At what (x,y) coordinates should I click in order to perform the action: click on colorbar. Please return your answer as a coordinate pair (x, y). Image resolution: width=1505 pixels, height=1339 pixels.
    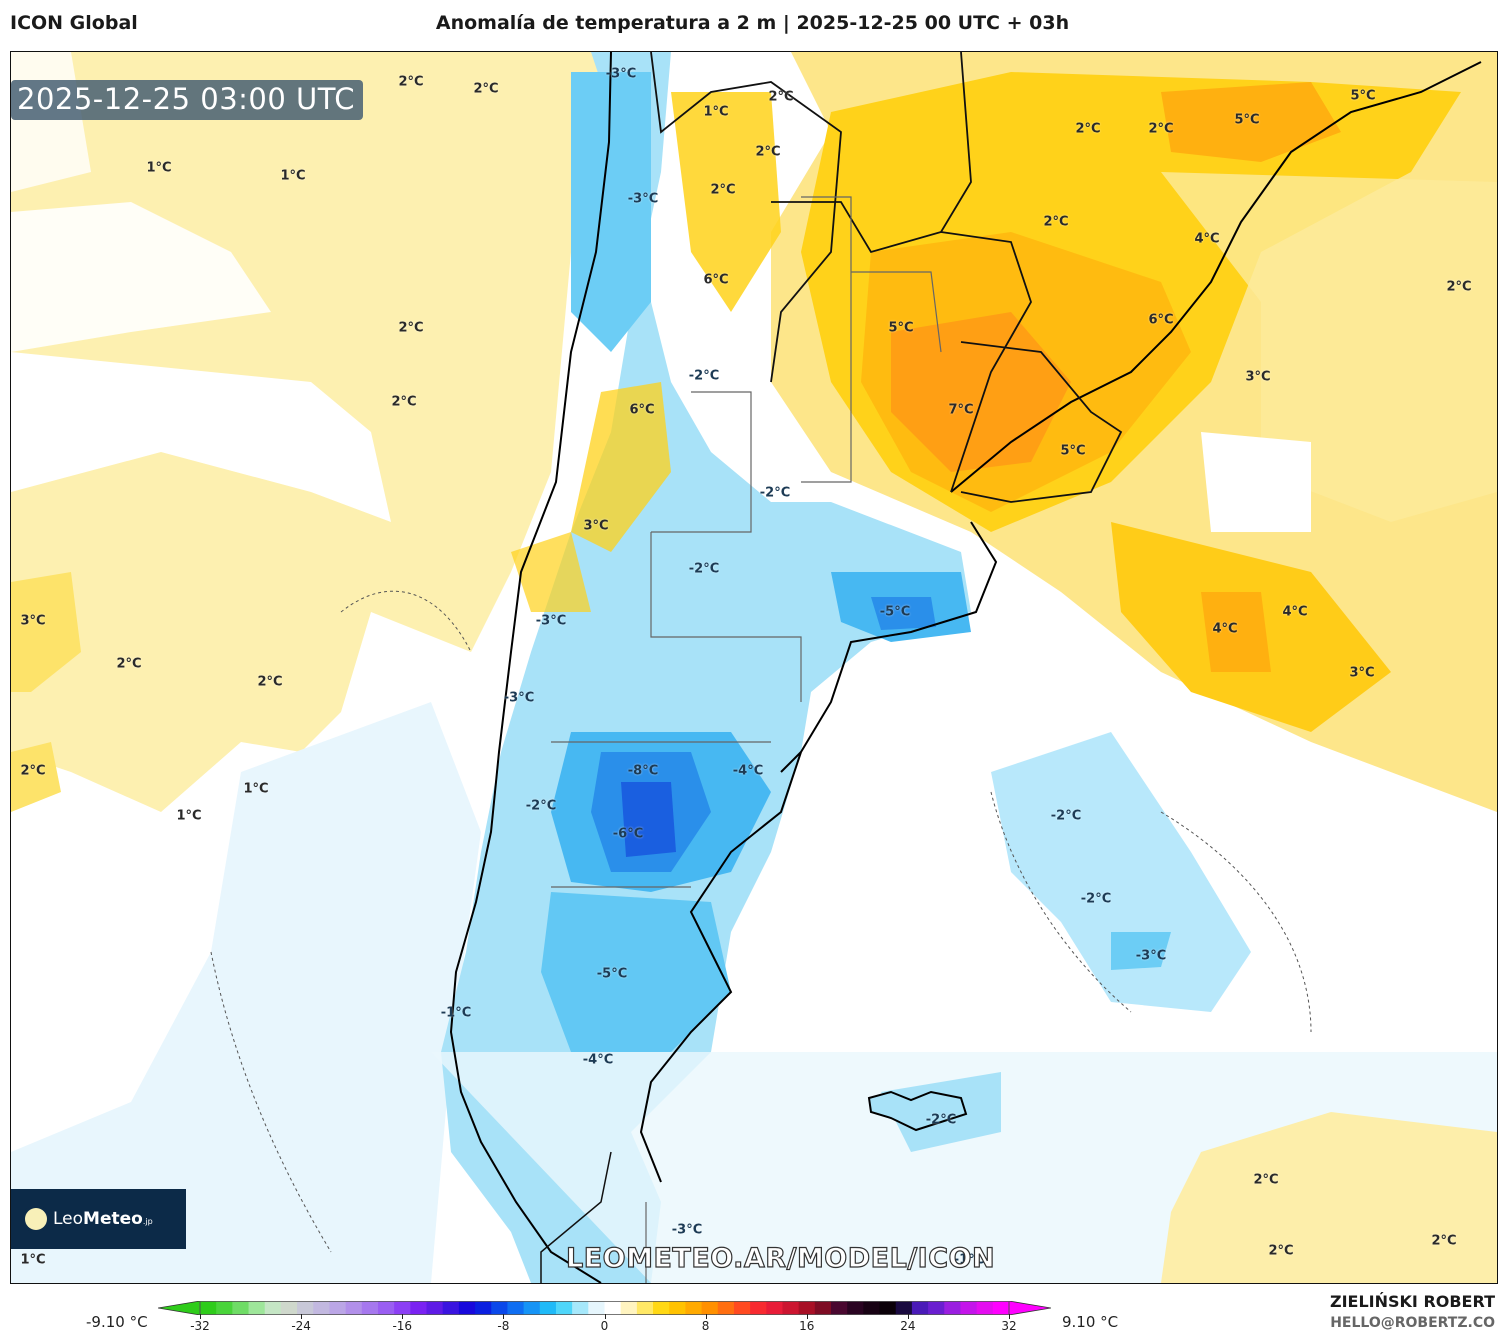
    Looking at the image, I should click on (604, 1308).